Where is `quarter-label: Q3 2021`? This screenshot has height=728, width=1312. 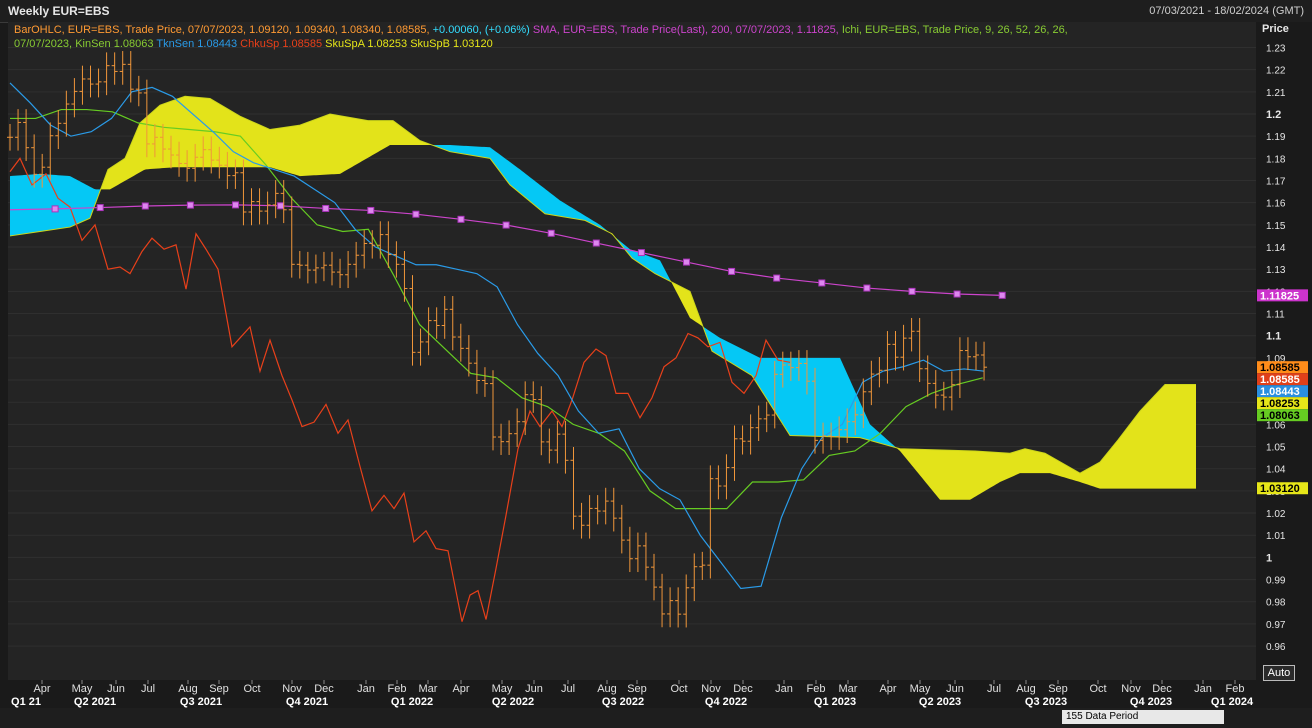
quarter-label: Q3 2021 is located at coordinates (201, 702).